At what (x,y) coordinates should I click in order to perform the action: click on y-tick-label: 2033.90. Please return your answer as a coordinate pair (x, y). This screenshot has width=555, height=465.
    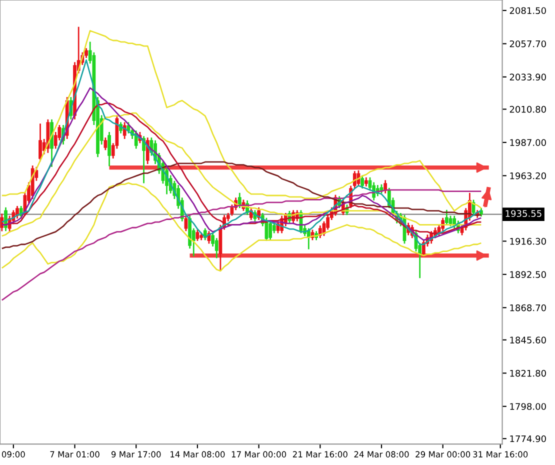
    Looking at the image, I should click on (528, 77).